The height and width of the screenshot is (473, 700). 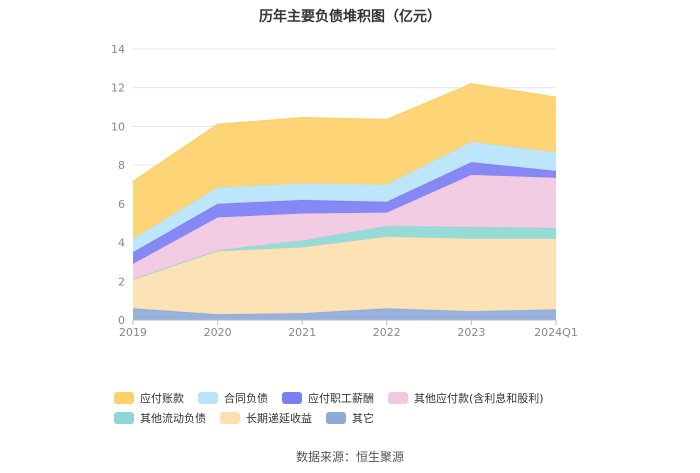 I want to click on x-tick-label: 2021, so click(x=302, y=332).